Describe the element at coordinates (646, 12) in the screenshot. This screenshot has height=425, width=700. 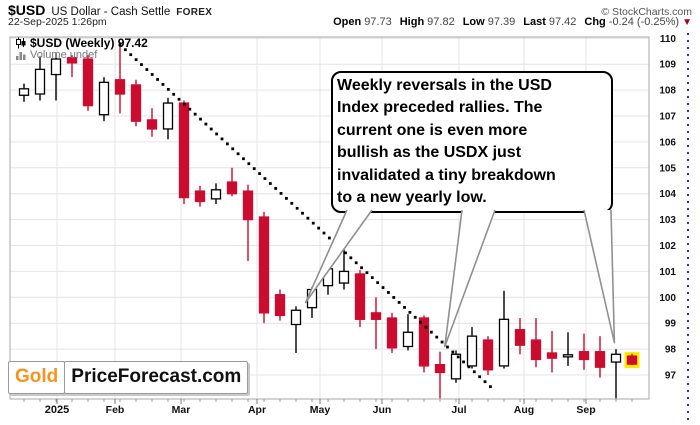
I see `stockcharts-watermark: © StockCharts.com` at that location.